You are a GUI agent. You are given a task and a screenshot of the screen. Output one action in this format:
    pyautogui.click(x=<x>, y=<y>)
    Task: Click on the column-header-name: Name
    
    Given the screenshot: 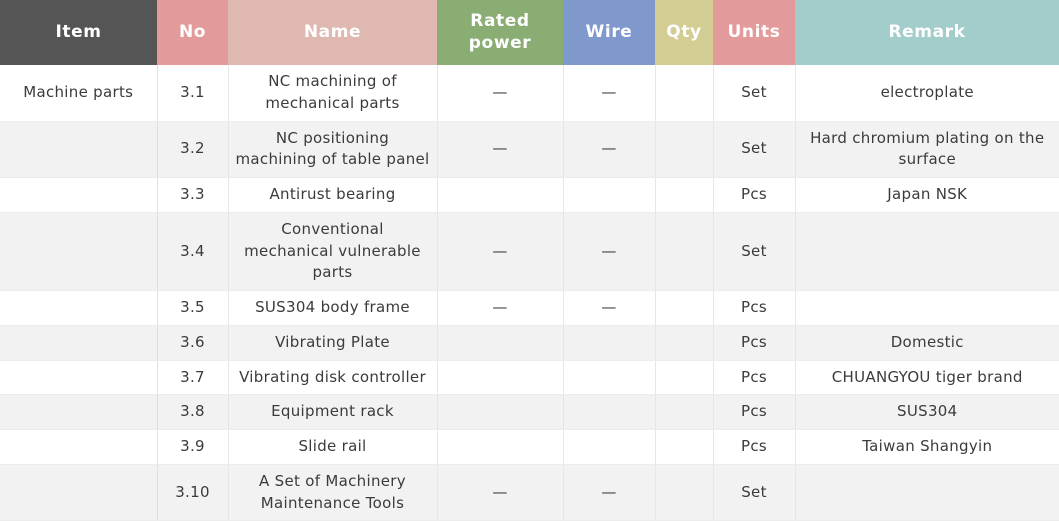 What is the action you would take?
    pyautogui.click(x=332, y=32)
    